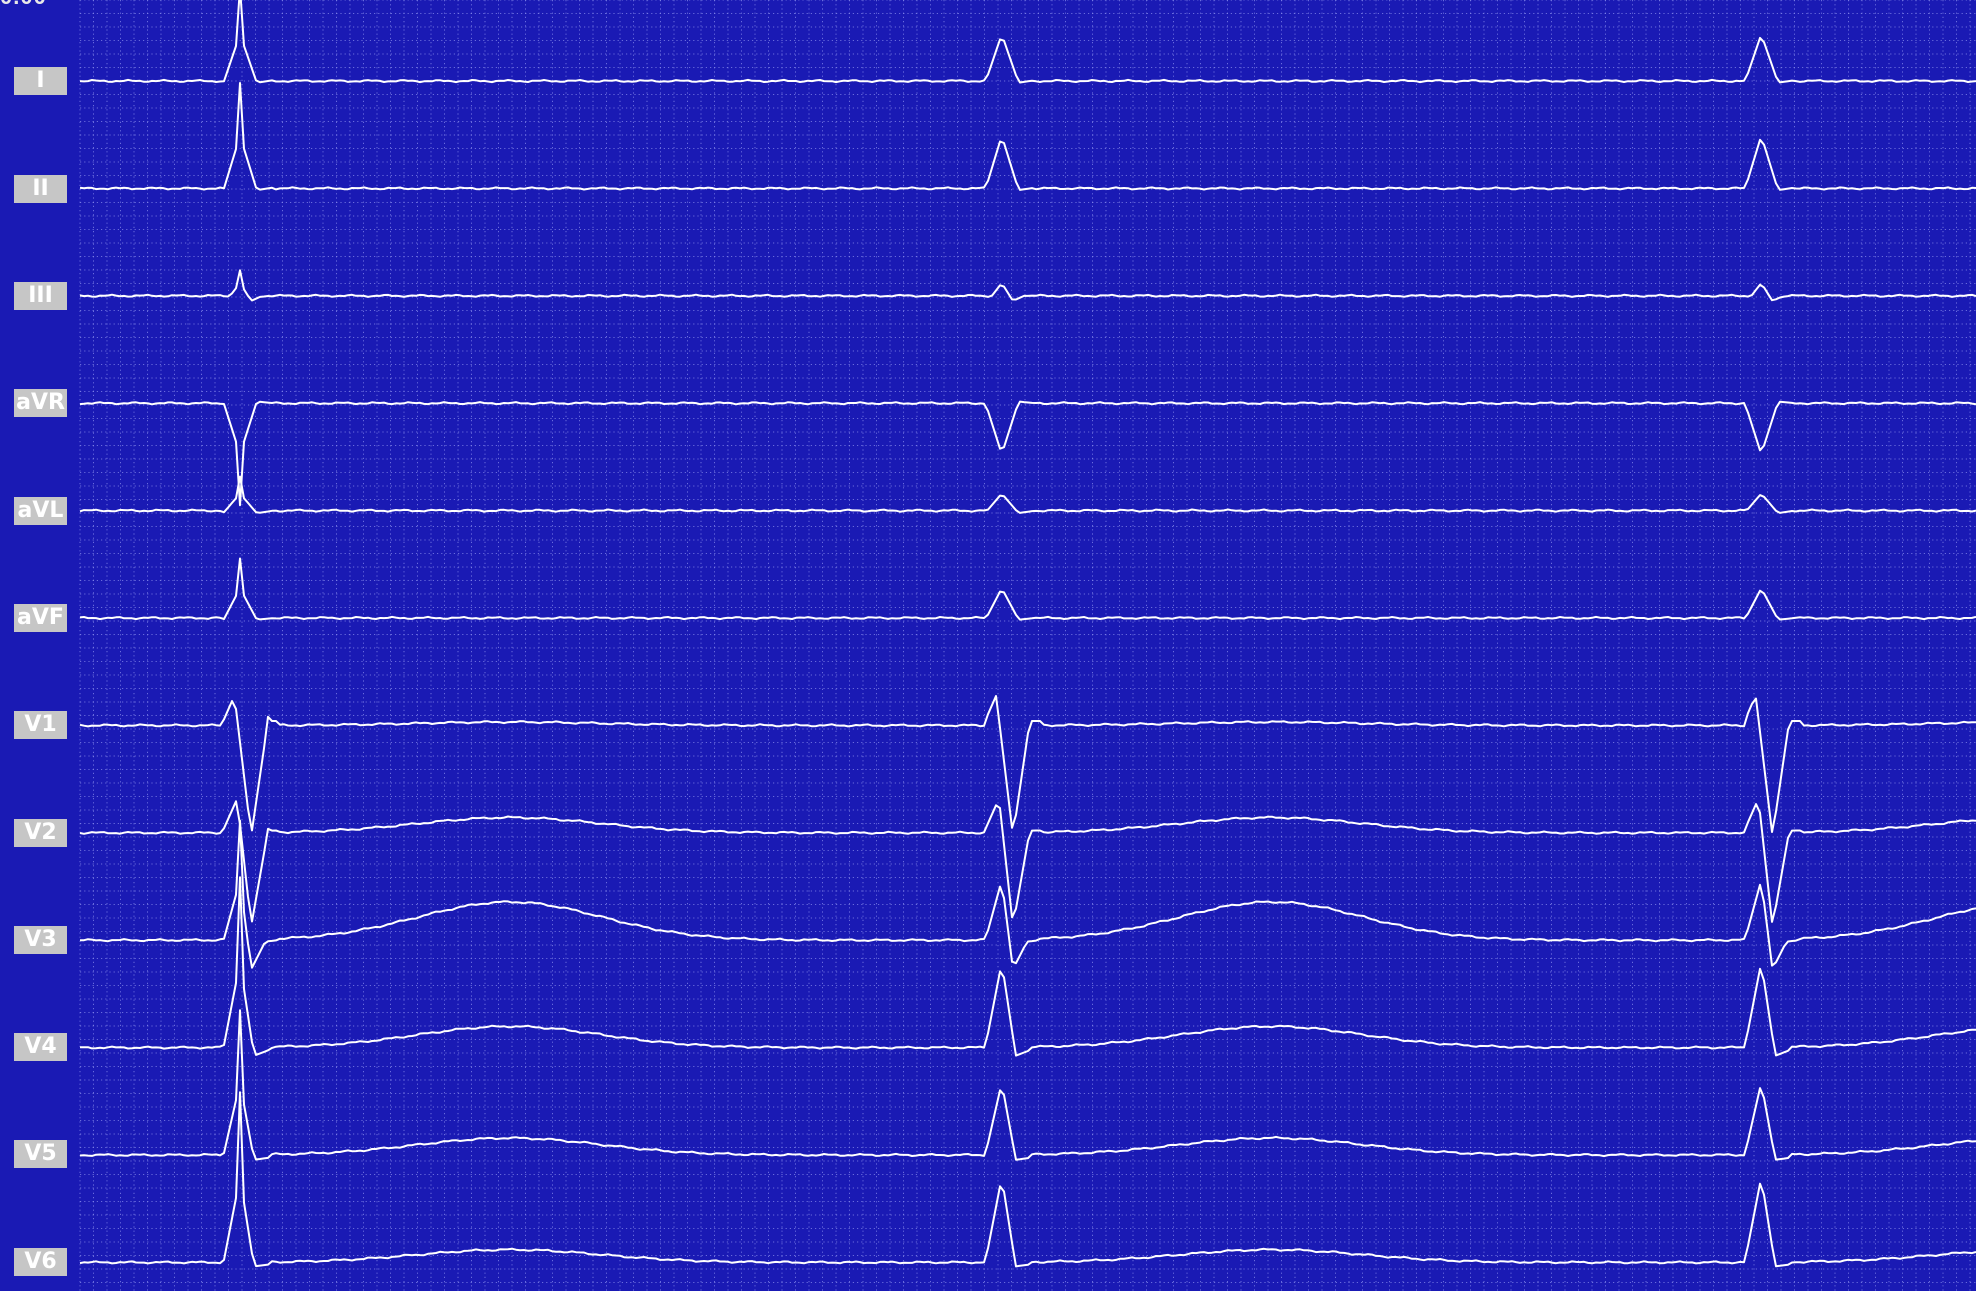 The image size is (1976, 1291). I want to click on ecg-trace-v4, so click(1027, 966).